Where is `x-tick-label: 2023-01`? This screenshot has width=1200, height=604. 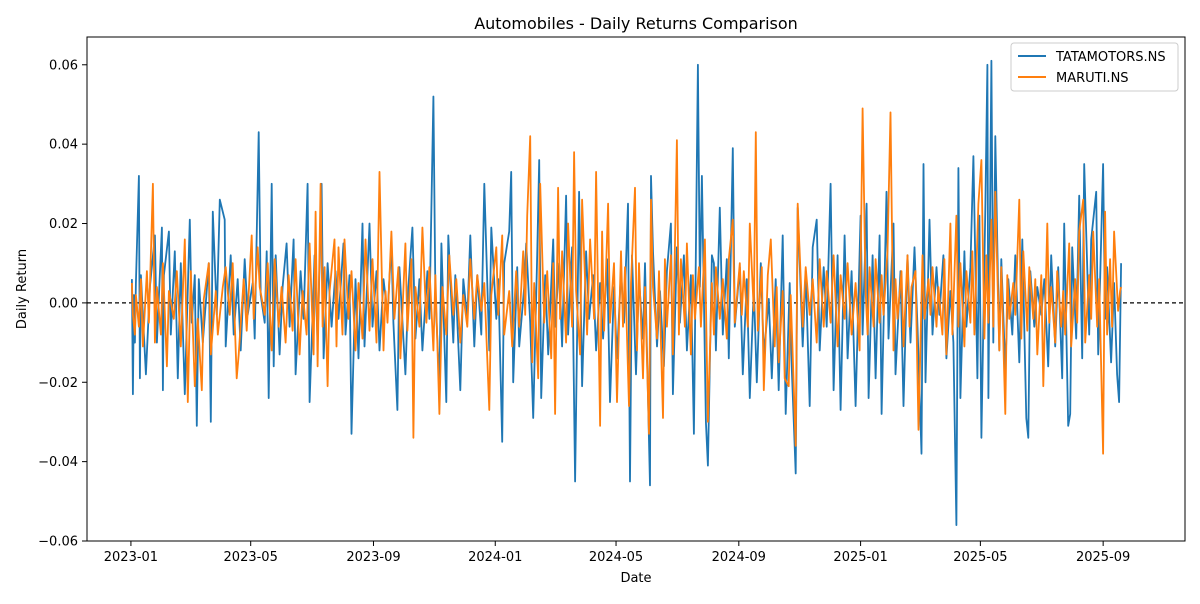 x-tick-label: 2023-01 is located at coordinates (131, 557).